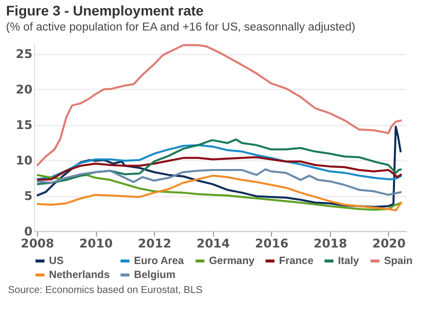 The width and height of the screenshot is (432, 334). What do you see at coordinates (181, 28) in the screenshot?
I see `chart-subtitle: (% of active population for EA and +16 for US, seasonnally adjusted)` at bounding box center [181, 28].